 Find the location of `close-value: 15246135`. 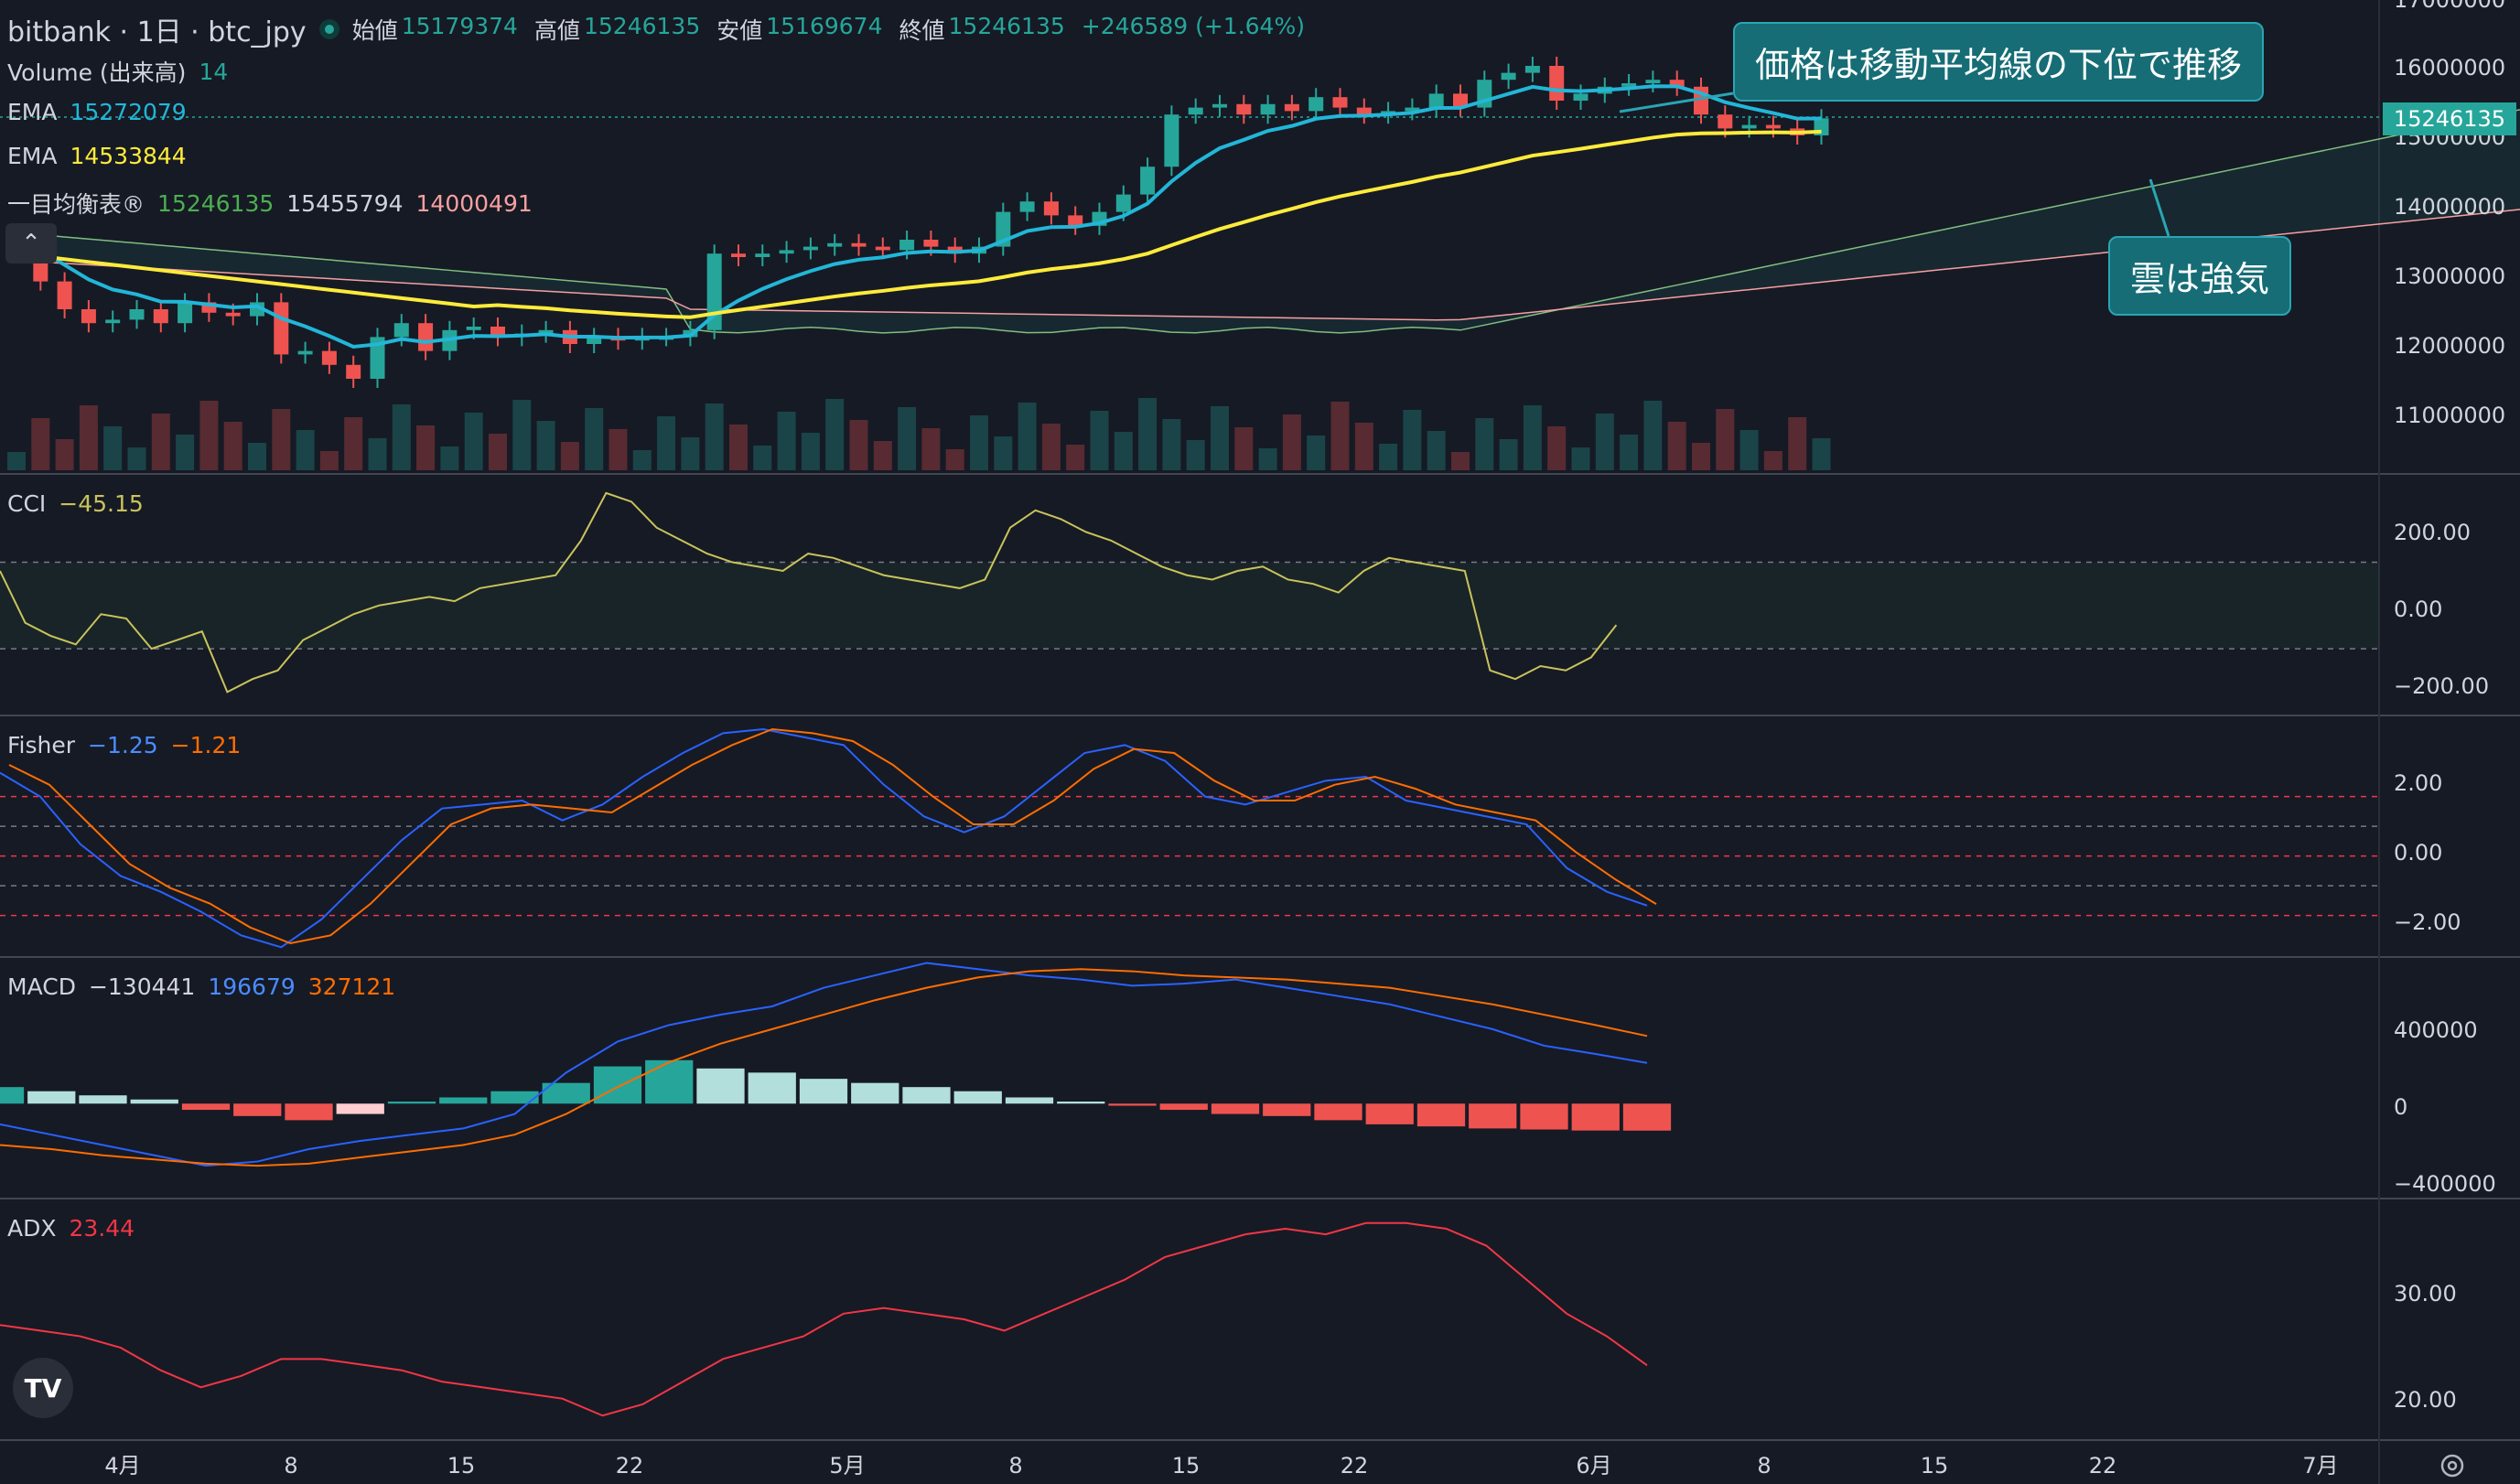

close-value: 15246135 is located at coordinates (1006, 26).